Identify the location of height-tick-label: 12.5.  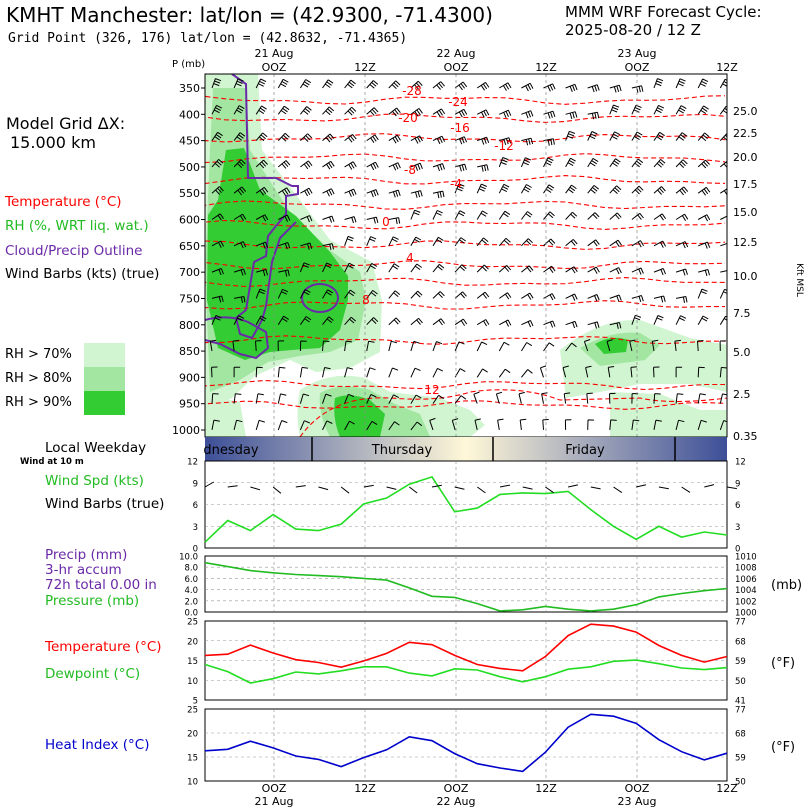
(745, 242).